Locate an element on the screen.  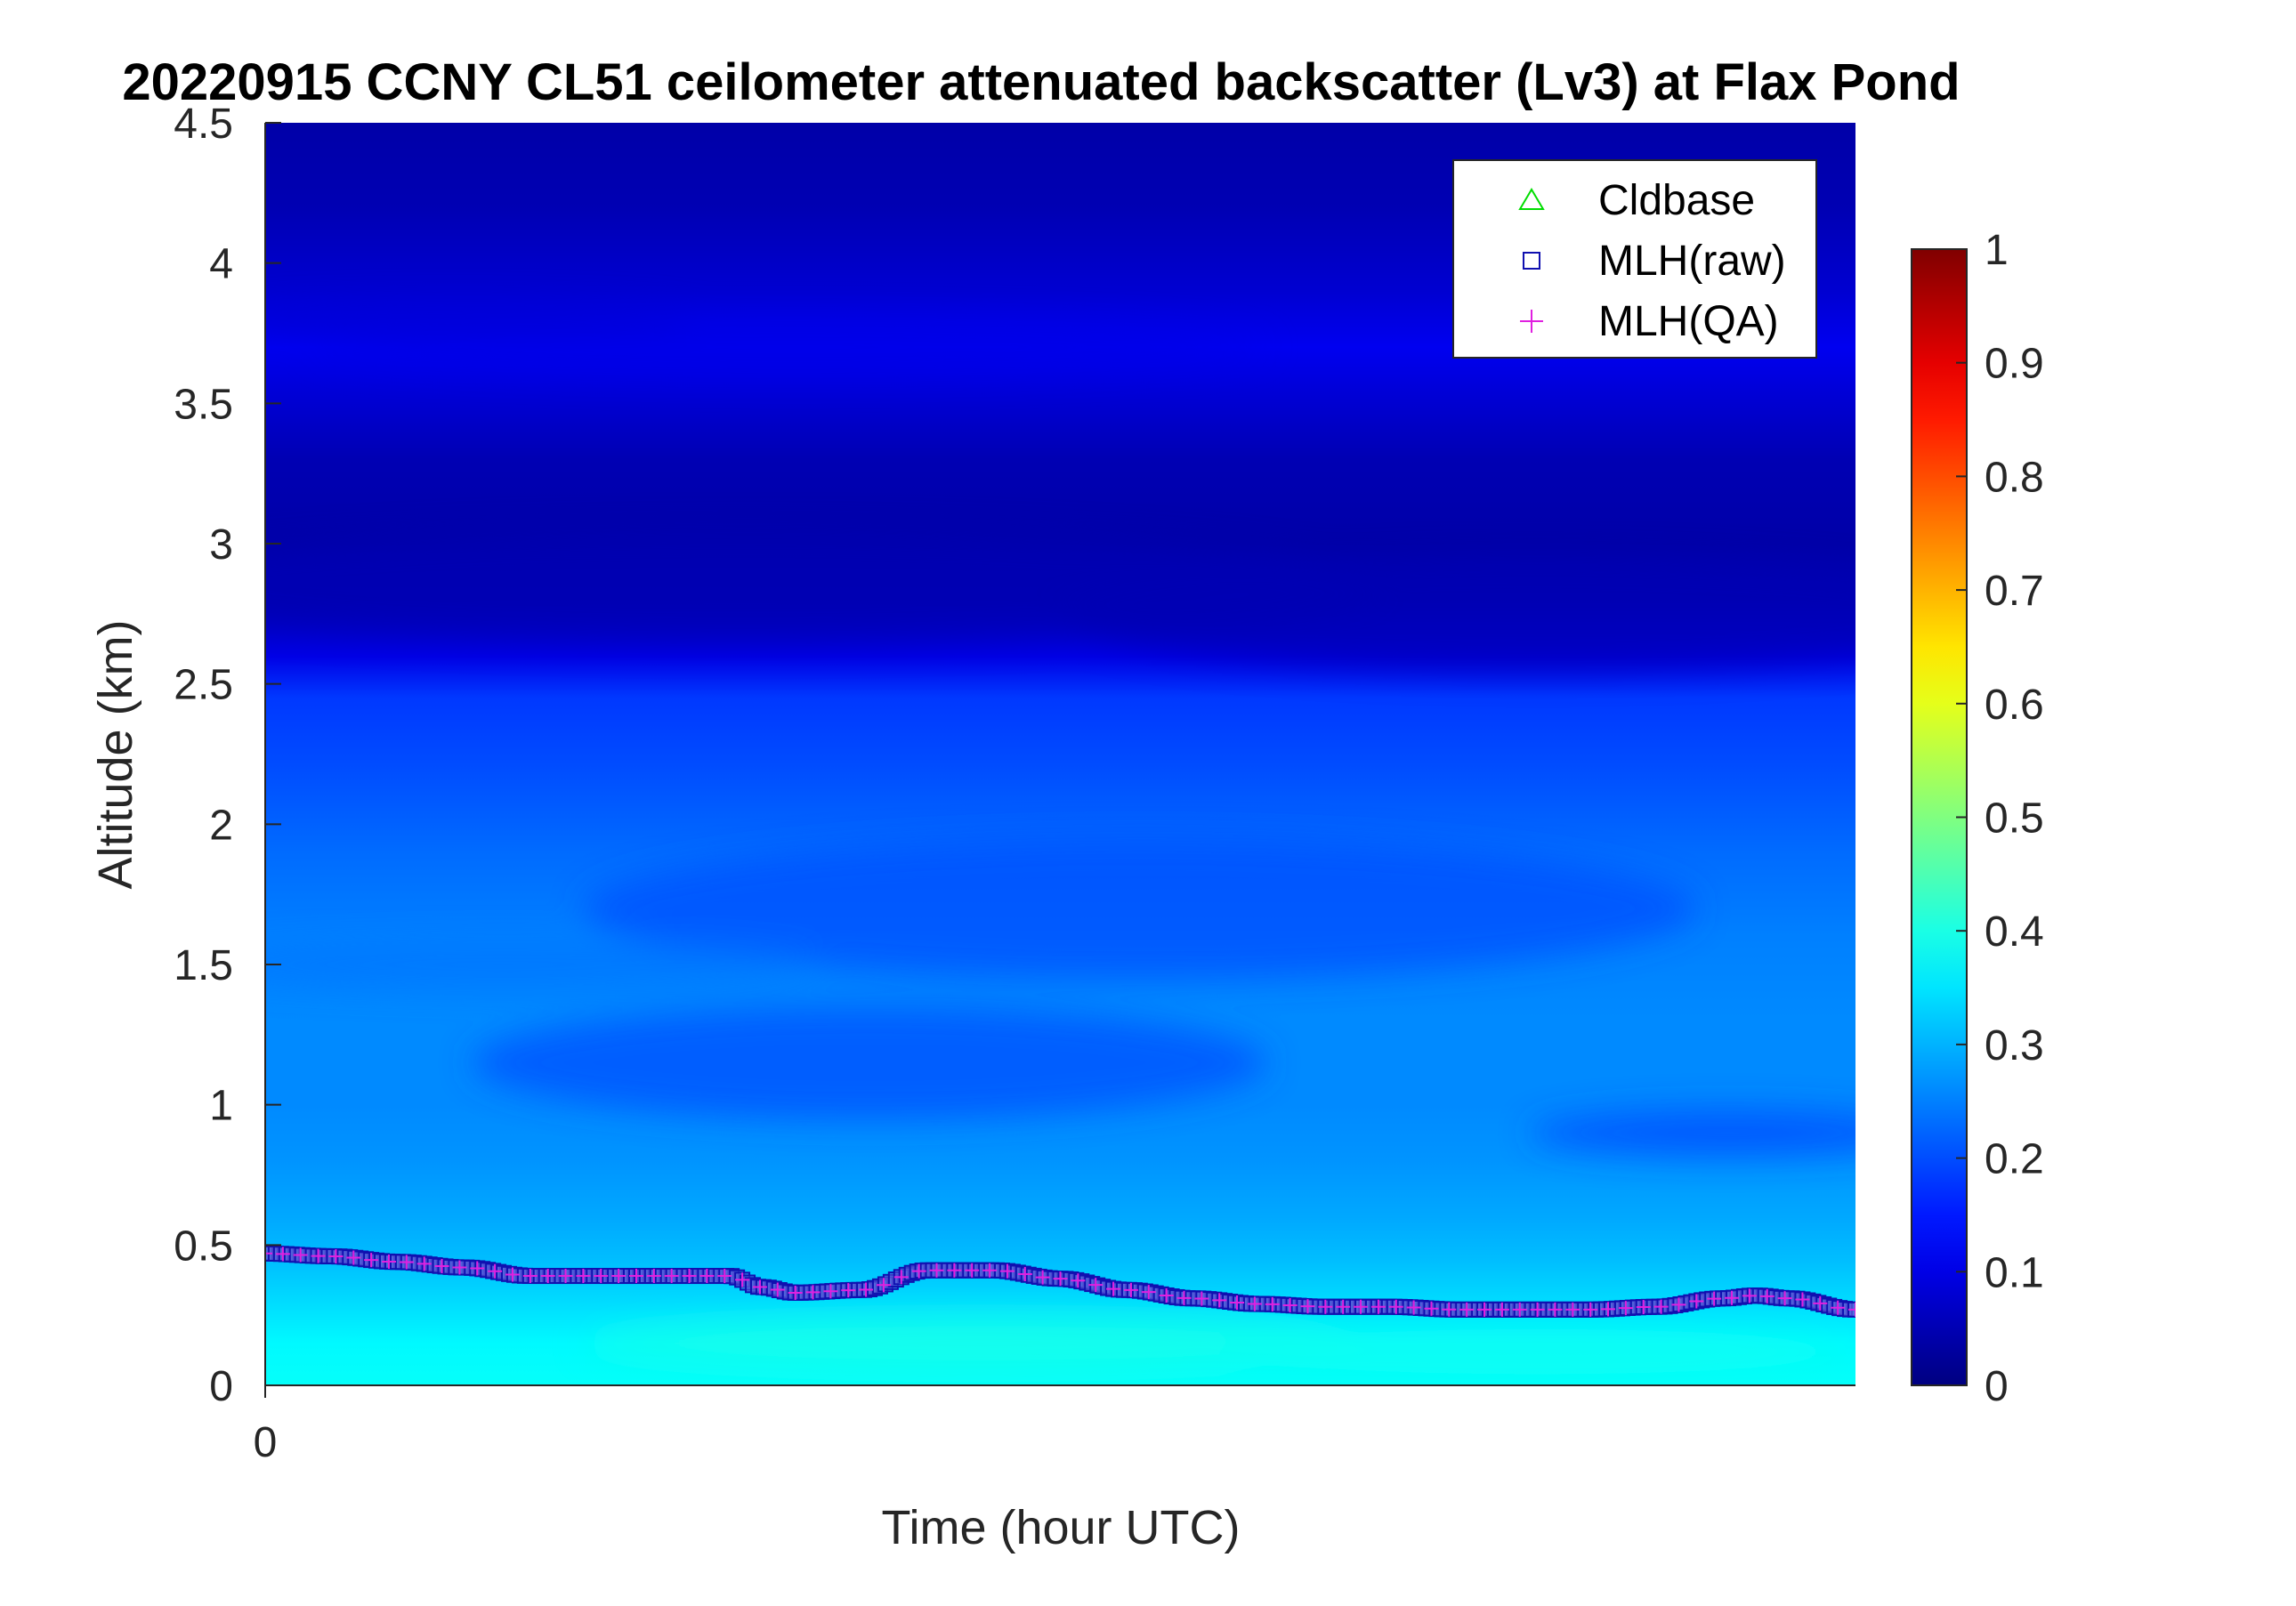
y-tick-label: 3 is located at coordinates (221, 545).